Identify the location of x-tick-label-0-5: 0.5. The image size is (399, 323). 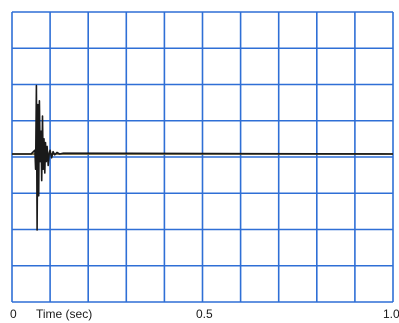
(204, 314).